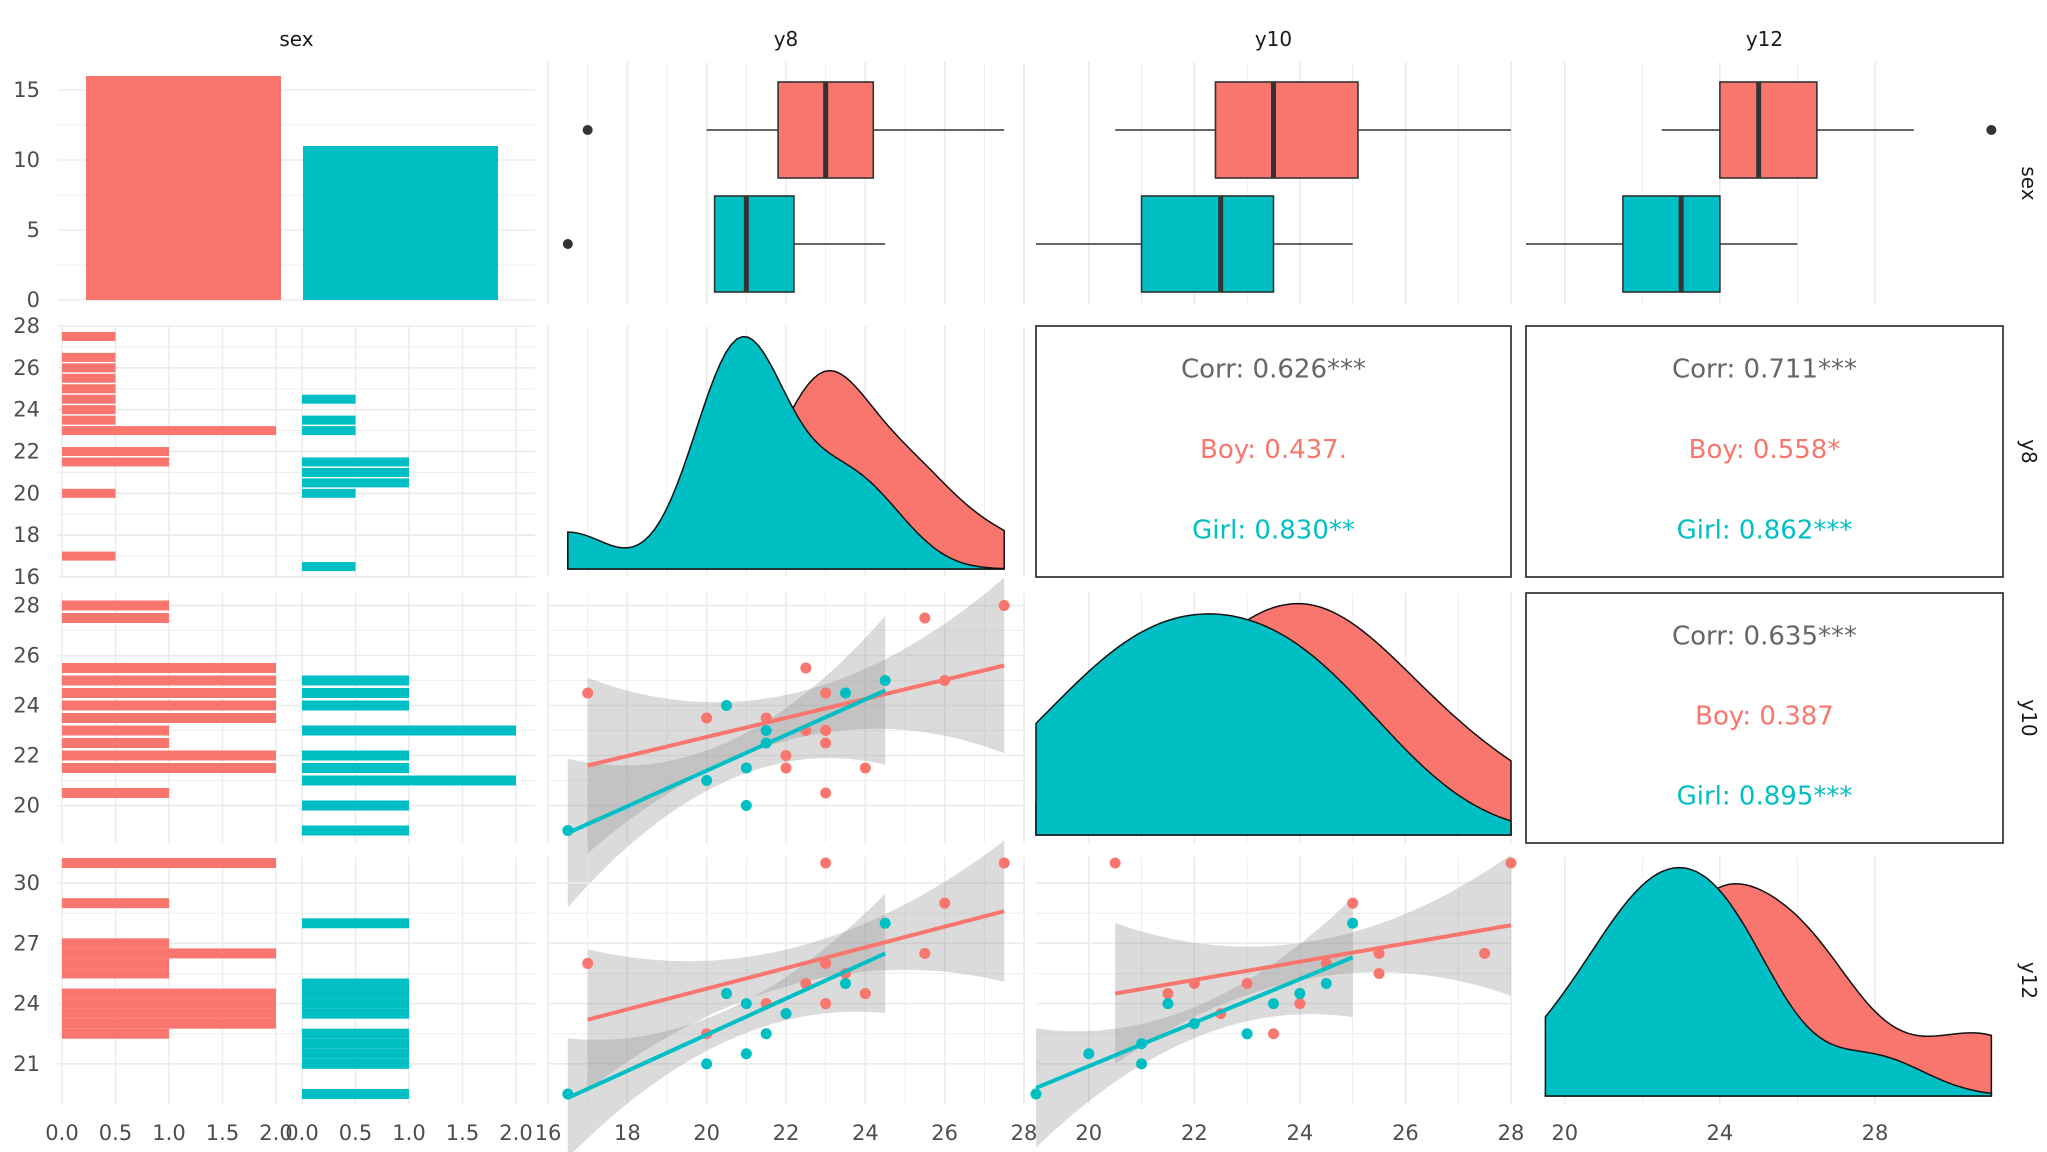  Describe the element at coordinates (26, 410) in the screenshot. I see `y-tick-label: 24` at that location.